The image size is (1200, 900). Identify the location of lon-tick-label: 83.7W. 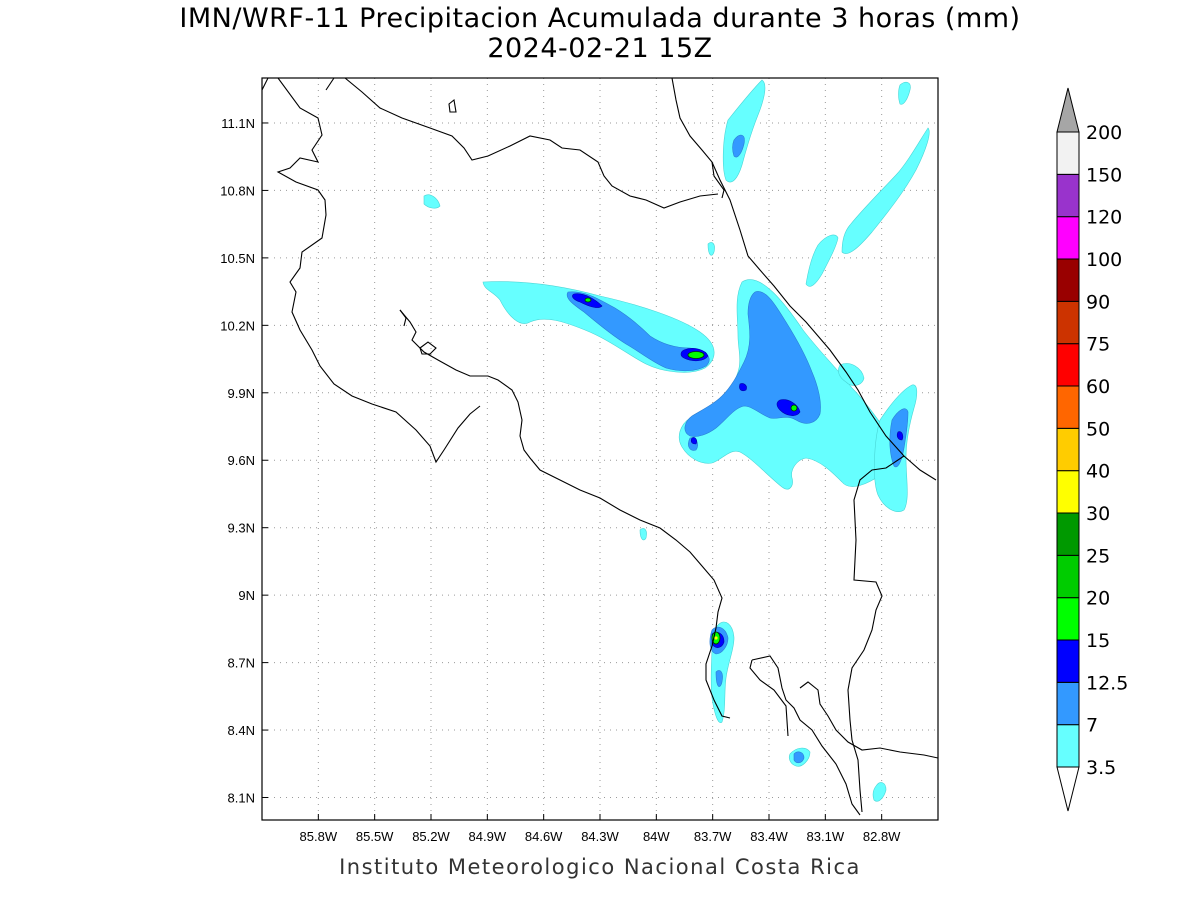
(713, 836).